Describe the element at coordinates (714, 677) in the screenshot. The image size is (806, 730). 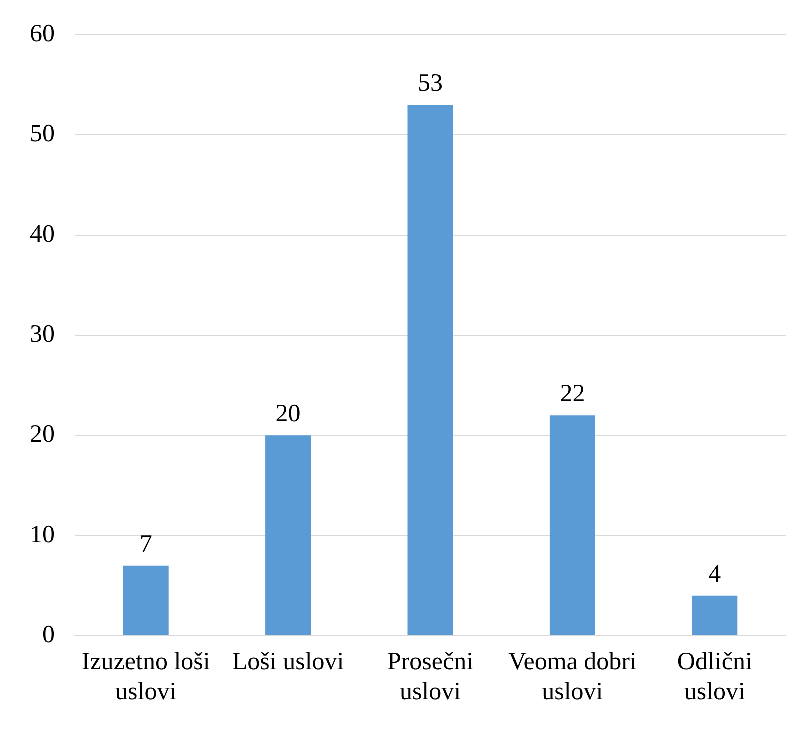
I see `x-tick-label: Odlični uslovi` at that location.